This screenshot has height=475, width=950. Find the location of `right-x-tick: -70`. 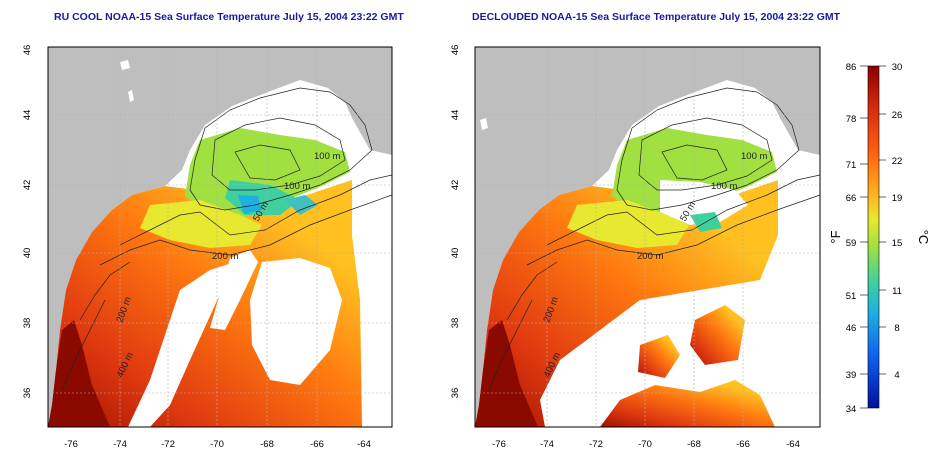

right-x-tick: -70 is located at coordinates (645, 444).